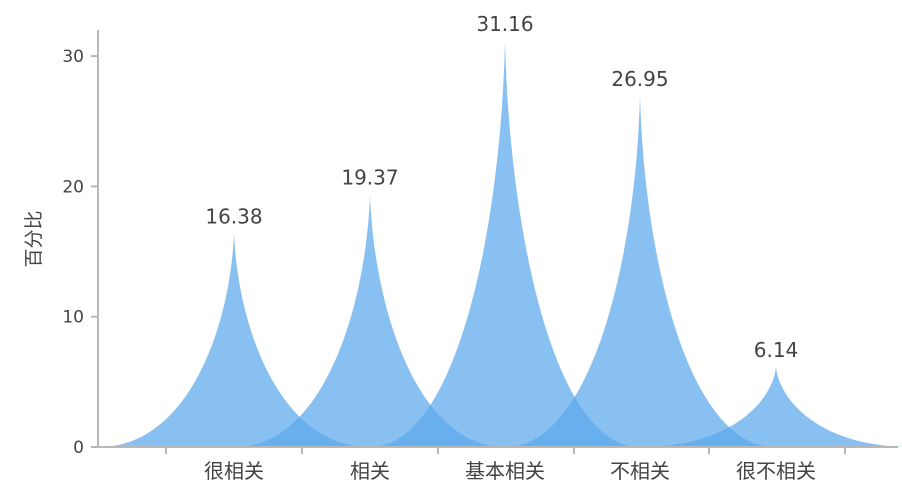  Describe the element at coordinates (369, 178) in the screenshot. I see `data-label: 19.37` at that location.